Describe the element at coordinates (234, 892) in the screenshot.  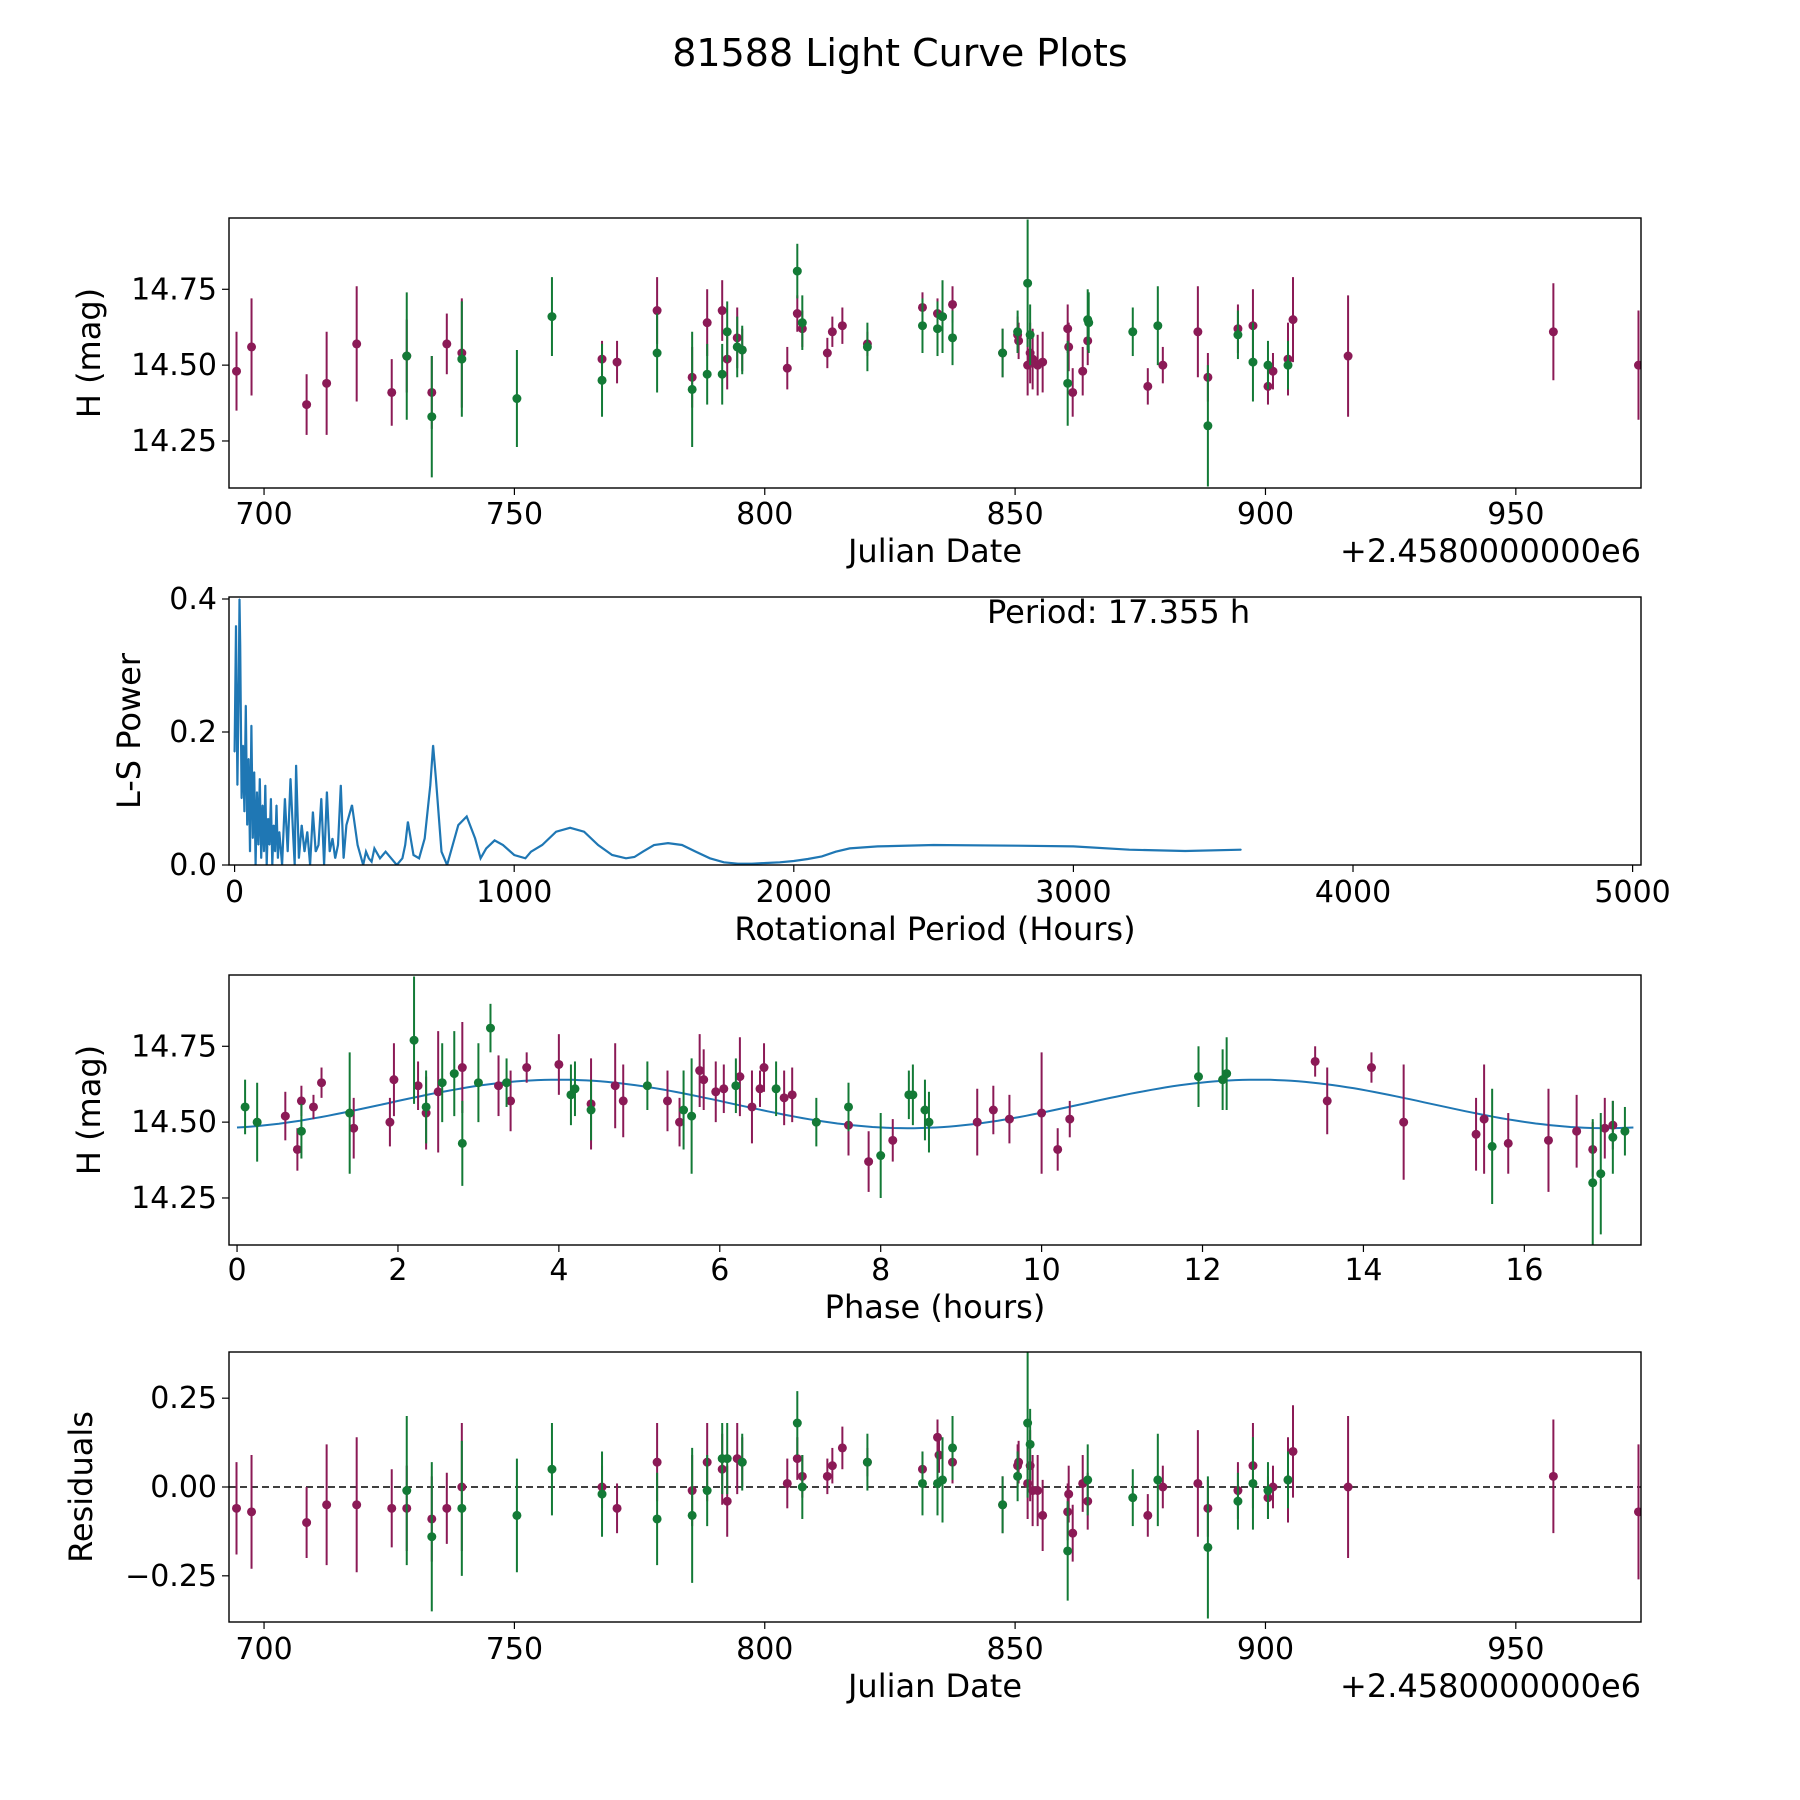
I see `x-tick-label: 0` at that location.